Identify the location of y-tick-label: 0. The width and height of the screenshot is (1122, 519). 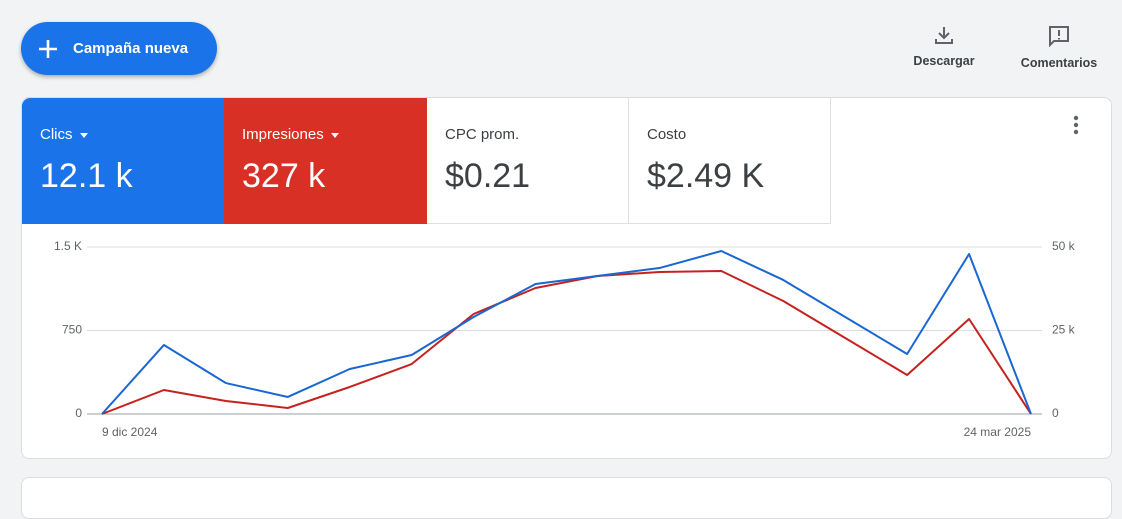
(78, 413).